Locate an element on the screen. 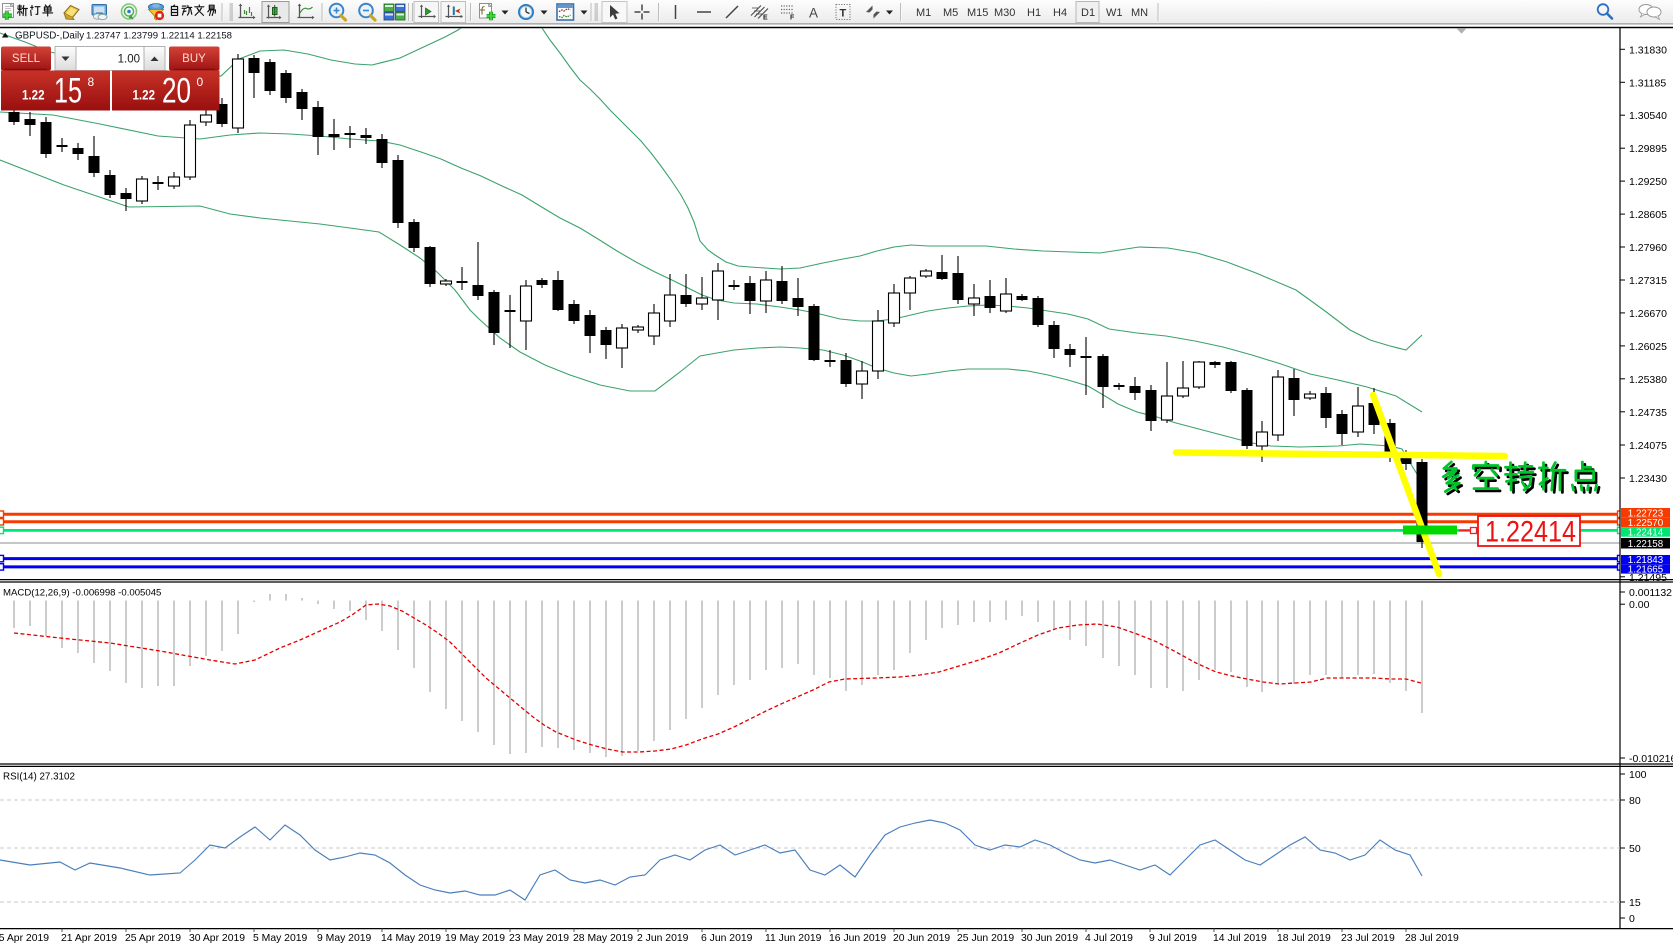  svg-text: A is located at coordinates (813, 13).